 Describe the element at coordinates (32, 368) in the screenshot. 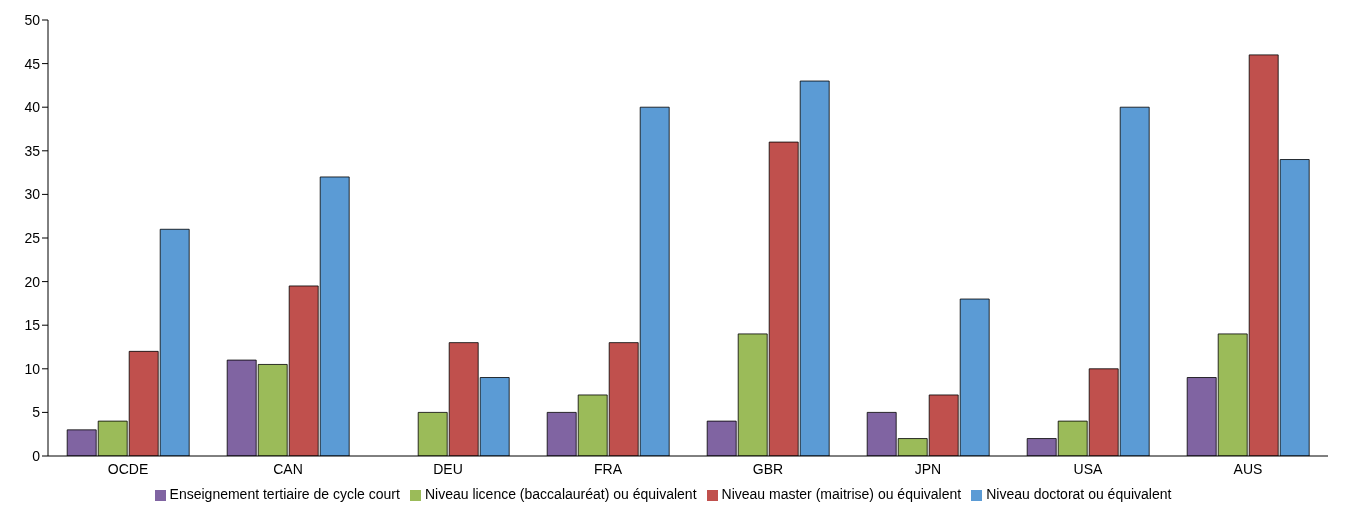

I see `y-tick-label: 10` at that location.